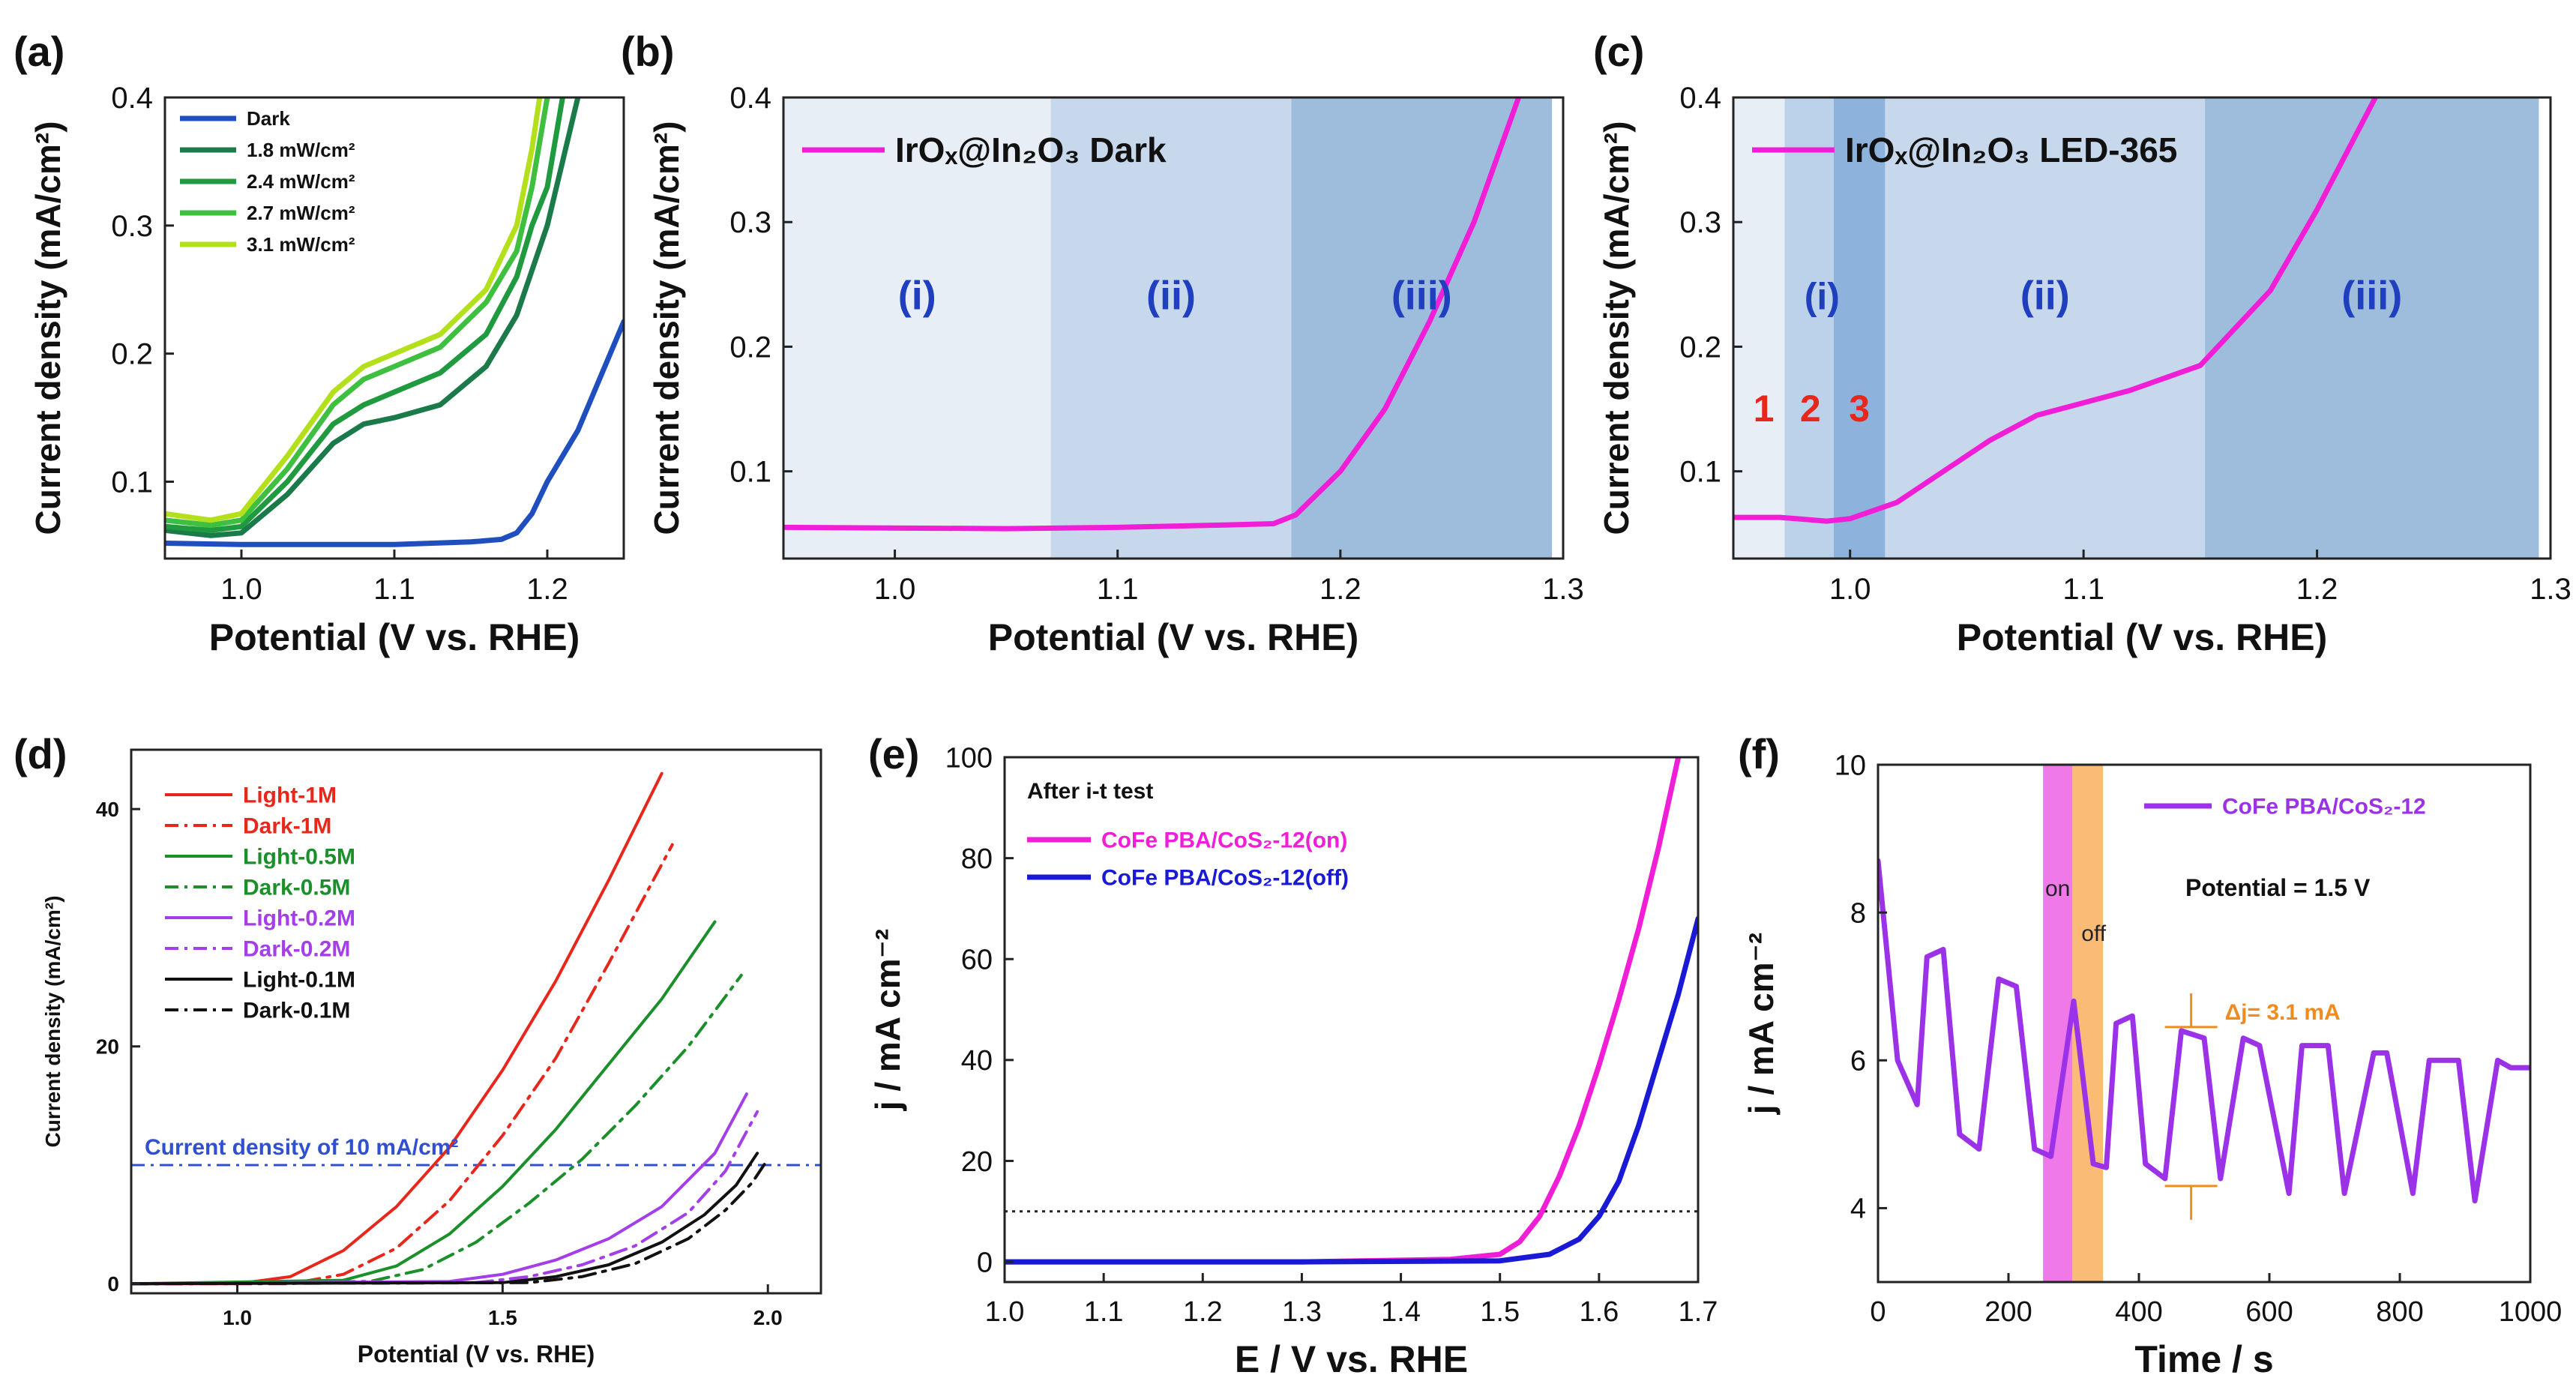 The height and width of the screenshot is (1393, 2576). What do you see at coordinates (477, 1355) in the screenshot?
I see `x-axis-label-d: Potential (V vs. RHE)` at bounding box center [477, 1355].